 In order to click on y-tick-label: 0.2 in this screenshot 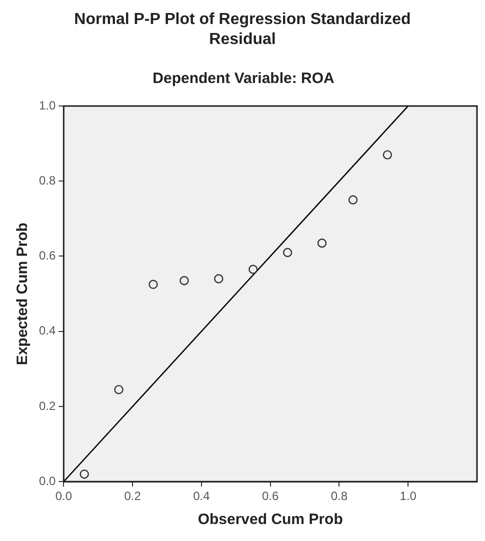, I will do `click(47, 405)`.